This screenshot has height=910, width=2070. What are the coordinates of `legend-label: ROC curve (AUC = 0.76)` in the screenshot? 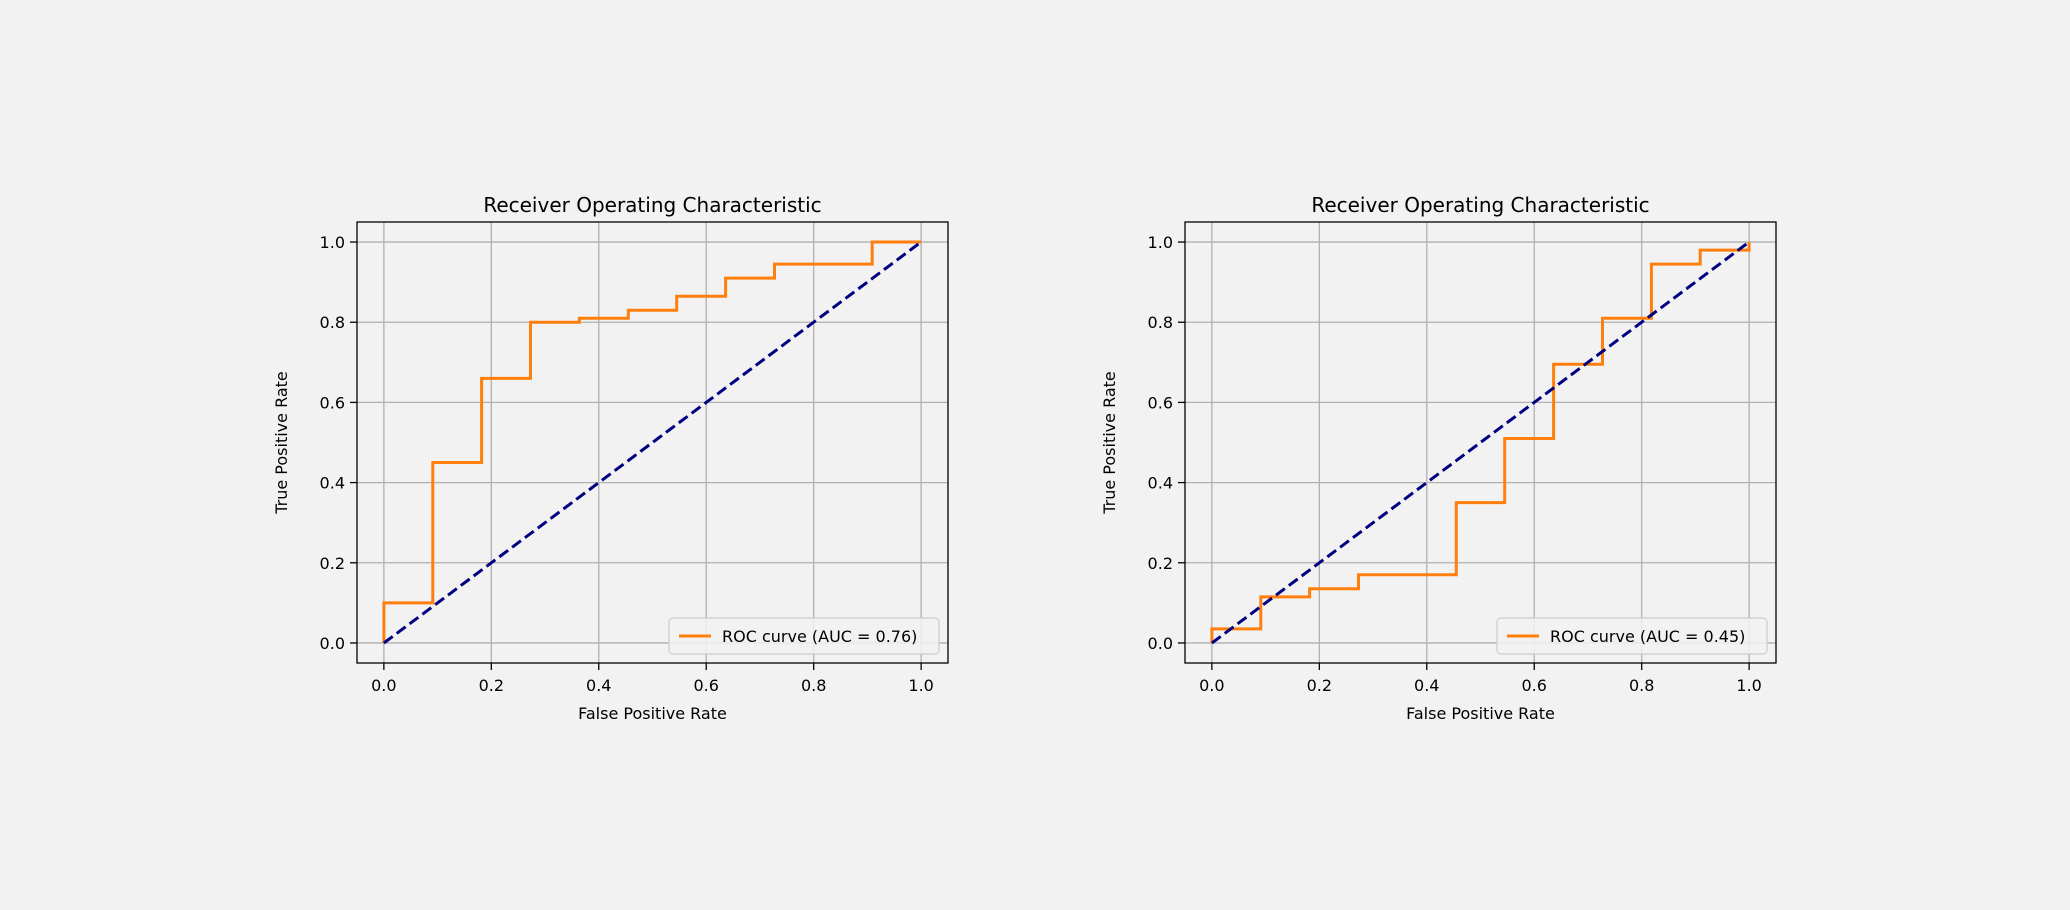 It's located at (819, 636).